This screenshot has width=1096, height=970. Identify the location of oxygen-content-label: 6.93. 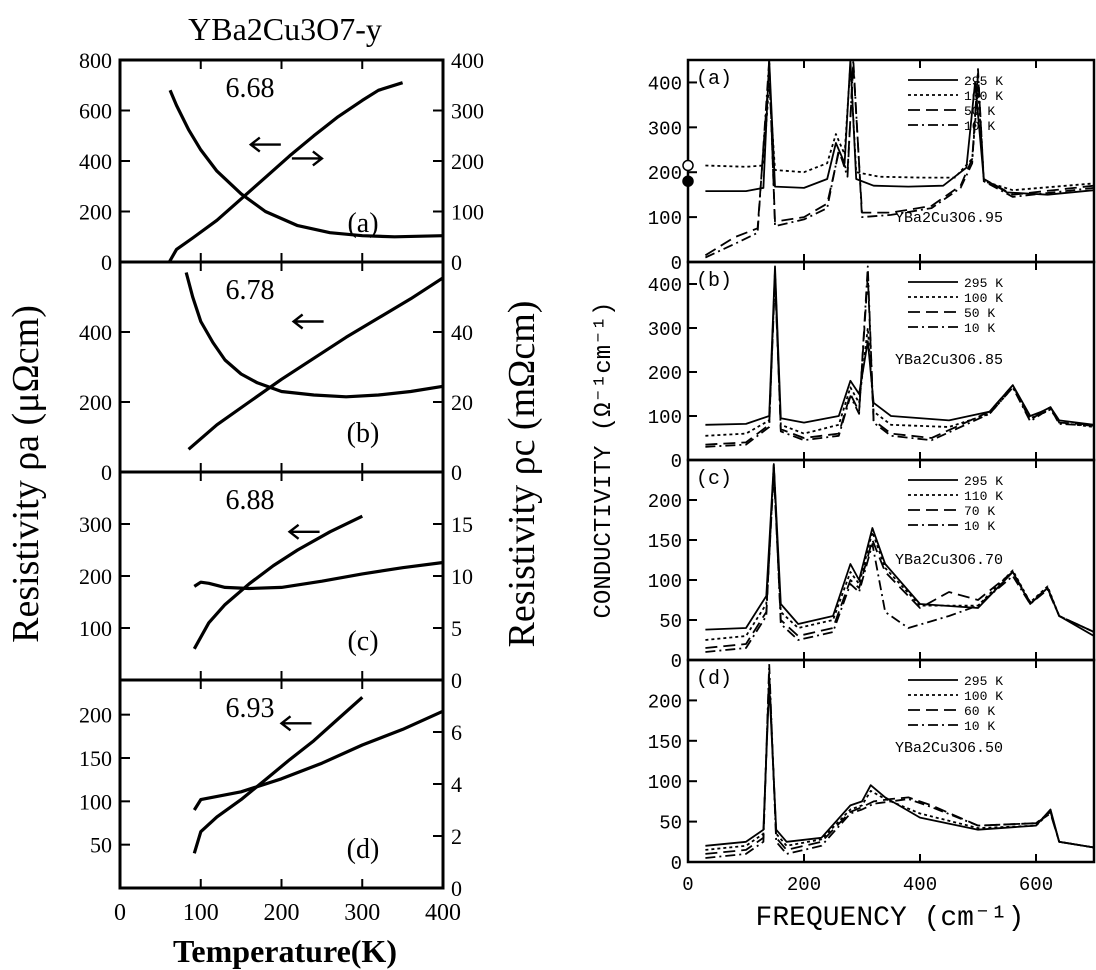
(250, 708).